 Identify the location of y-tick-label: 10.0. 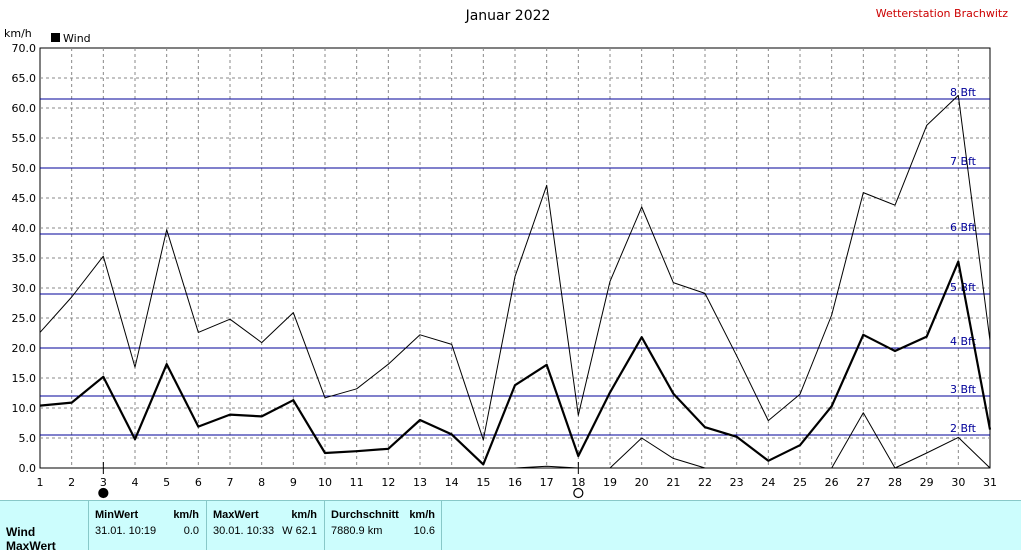
(24, 408).